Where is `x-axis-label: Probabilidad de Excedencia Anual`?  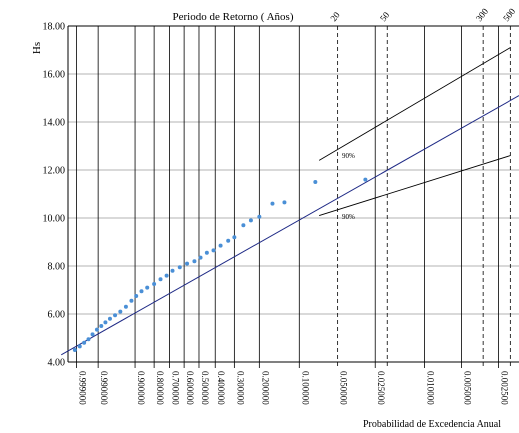 x-axis-label: Probabilidad de Excedencia Anual is located at coordinates (432, 424).